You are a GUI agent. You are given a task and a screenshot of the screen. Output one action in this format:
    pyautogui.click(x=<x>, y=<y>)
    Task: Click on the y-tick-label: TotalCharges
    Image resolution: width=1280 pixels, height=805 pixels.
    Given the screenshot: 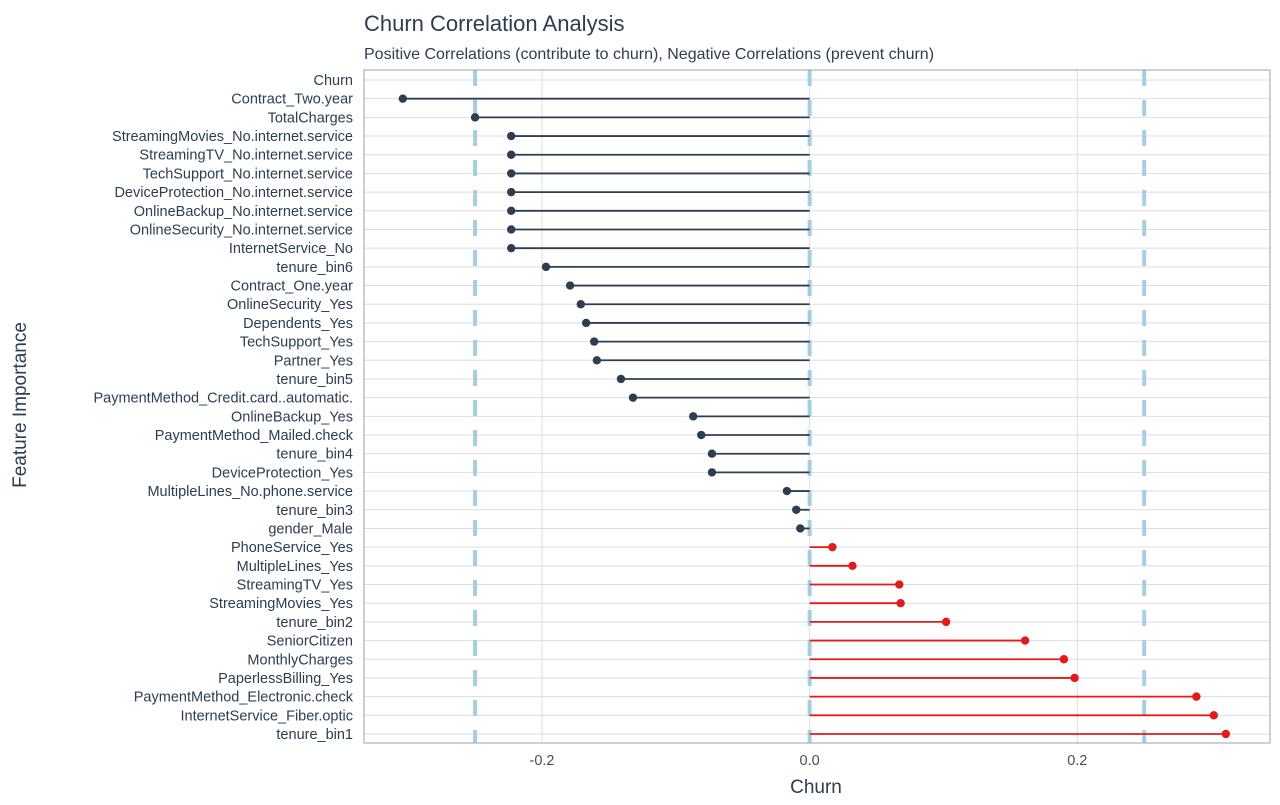 What is the action you would take?
    pyautogui.click(x=310, y=118)
    